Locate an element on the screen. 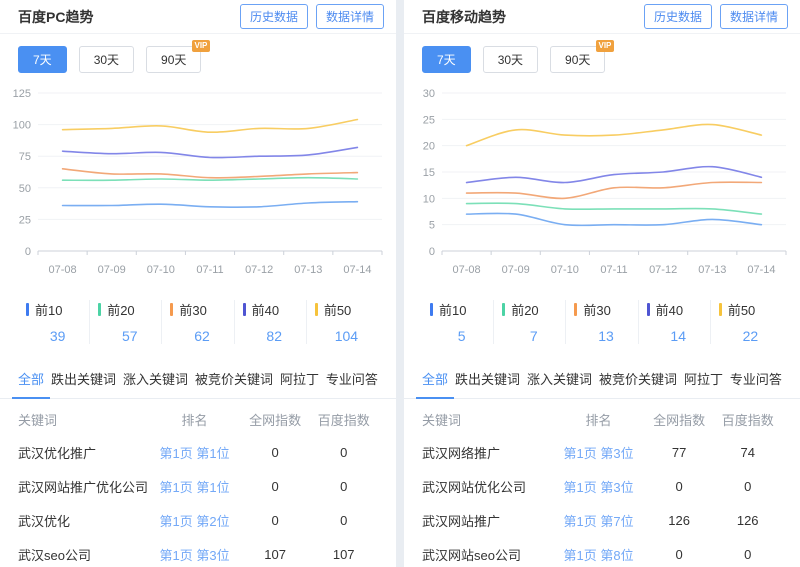 Image resolution: width=800 pixels, height=567 pixels. table-row: 武汉网站推广 第1页 第7位 126 126 is located at coordinates (602, 520).